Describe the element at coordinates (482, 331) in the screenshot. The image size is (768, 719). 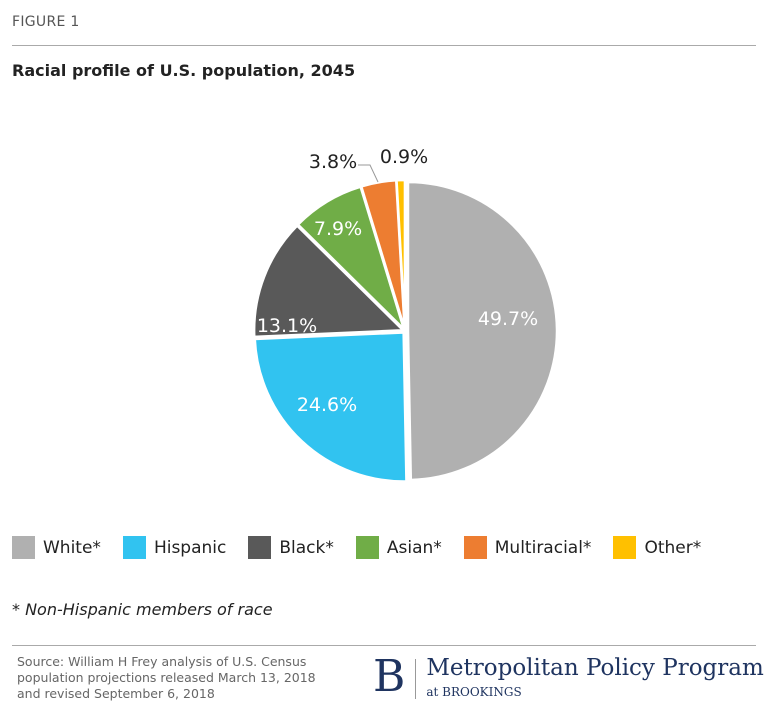
I see `pie-slice-white` at that location.